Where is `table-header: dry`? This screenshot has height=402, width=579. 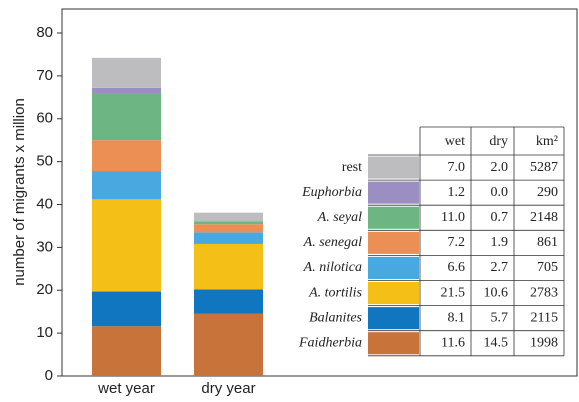 table-header: dry is located at coordinates (498, 141).